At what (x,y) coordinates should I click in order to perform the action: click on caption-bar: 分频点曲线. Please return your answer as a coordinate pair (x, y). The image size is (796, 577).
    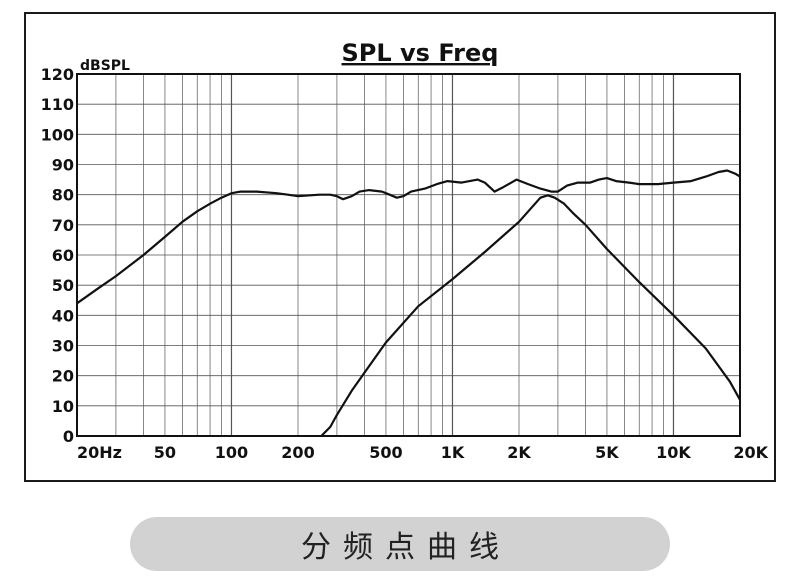
    Looking at the image, I should click on (400, 544).